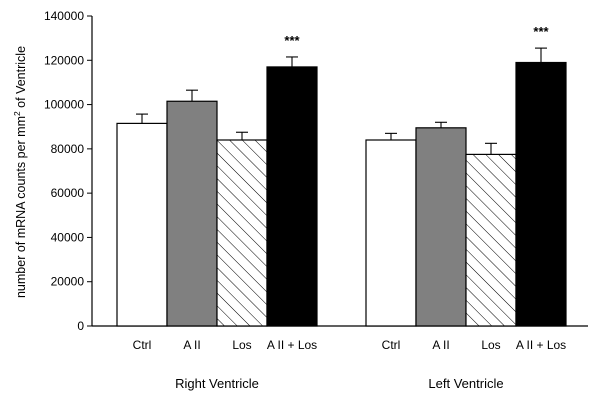 The height and width of the screenshot is (393, 592). What do you see at coordinates (68, 237) in the screenshot?
I see `y-tick-label: 40000` at bounding box center [68, 237].